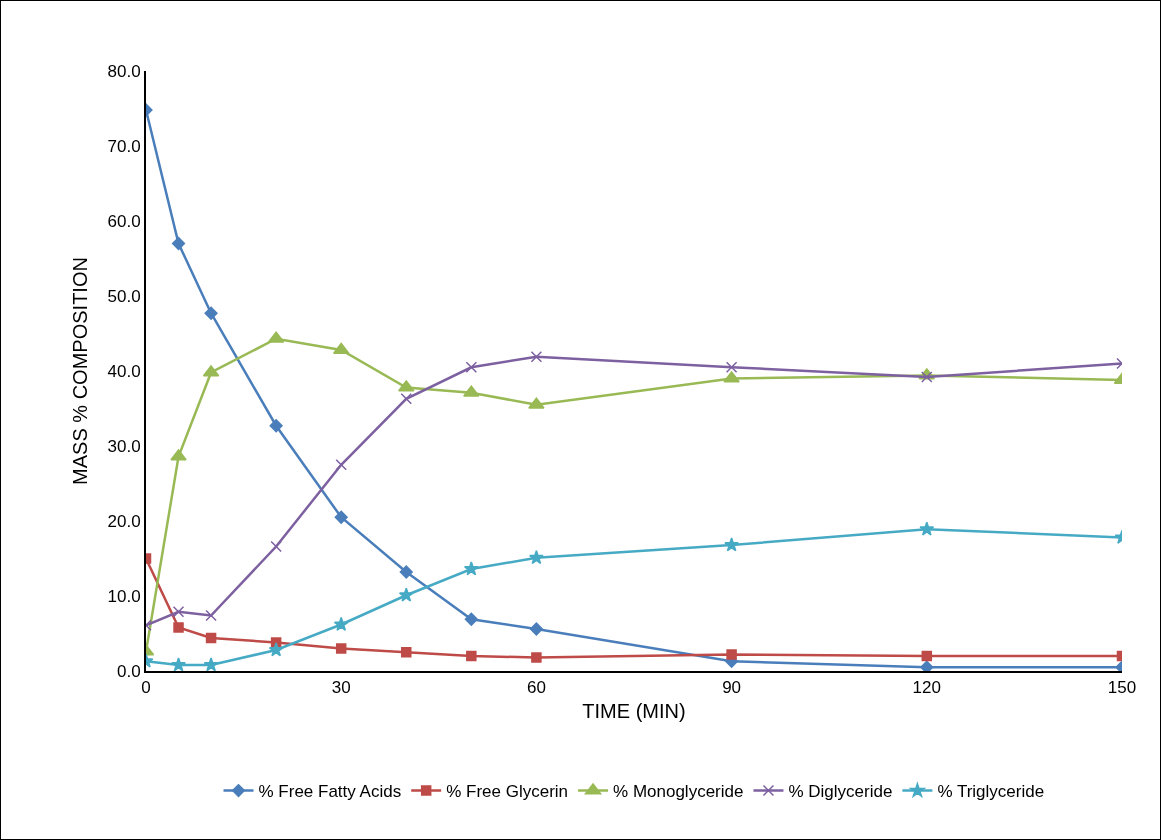 This screenshot has width=1161, height=840. I want to click on legend-label: % Diglyceride, so click(840, 792).